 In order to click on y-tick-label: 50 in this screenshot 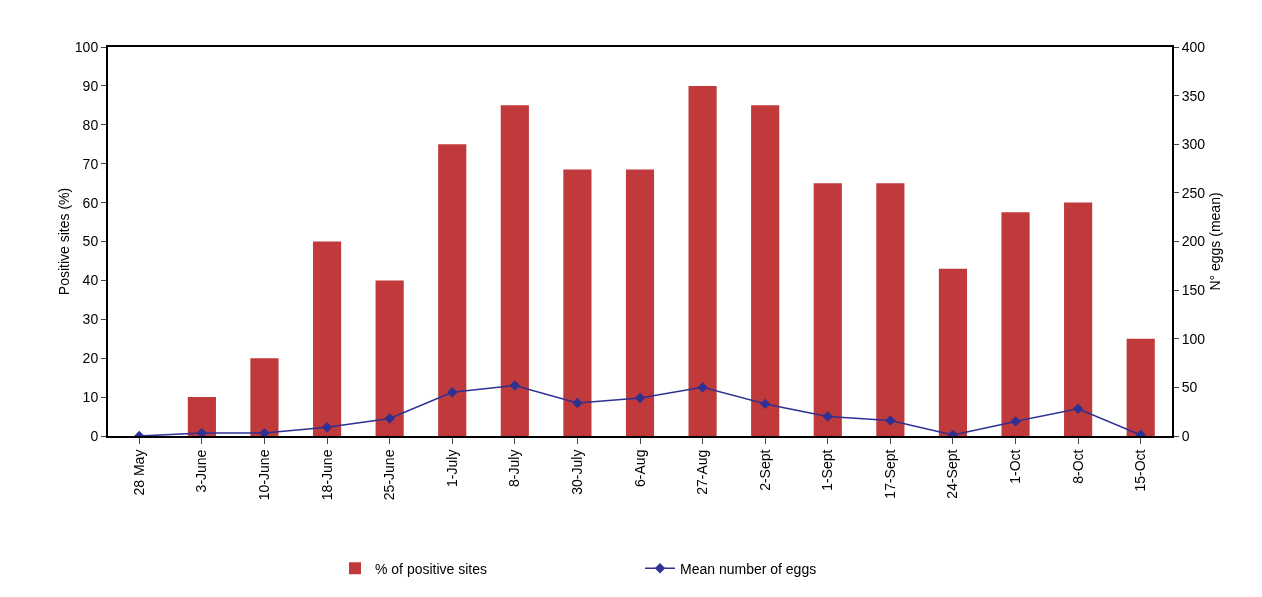, I will do `click(90, 241)`.